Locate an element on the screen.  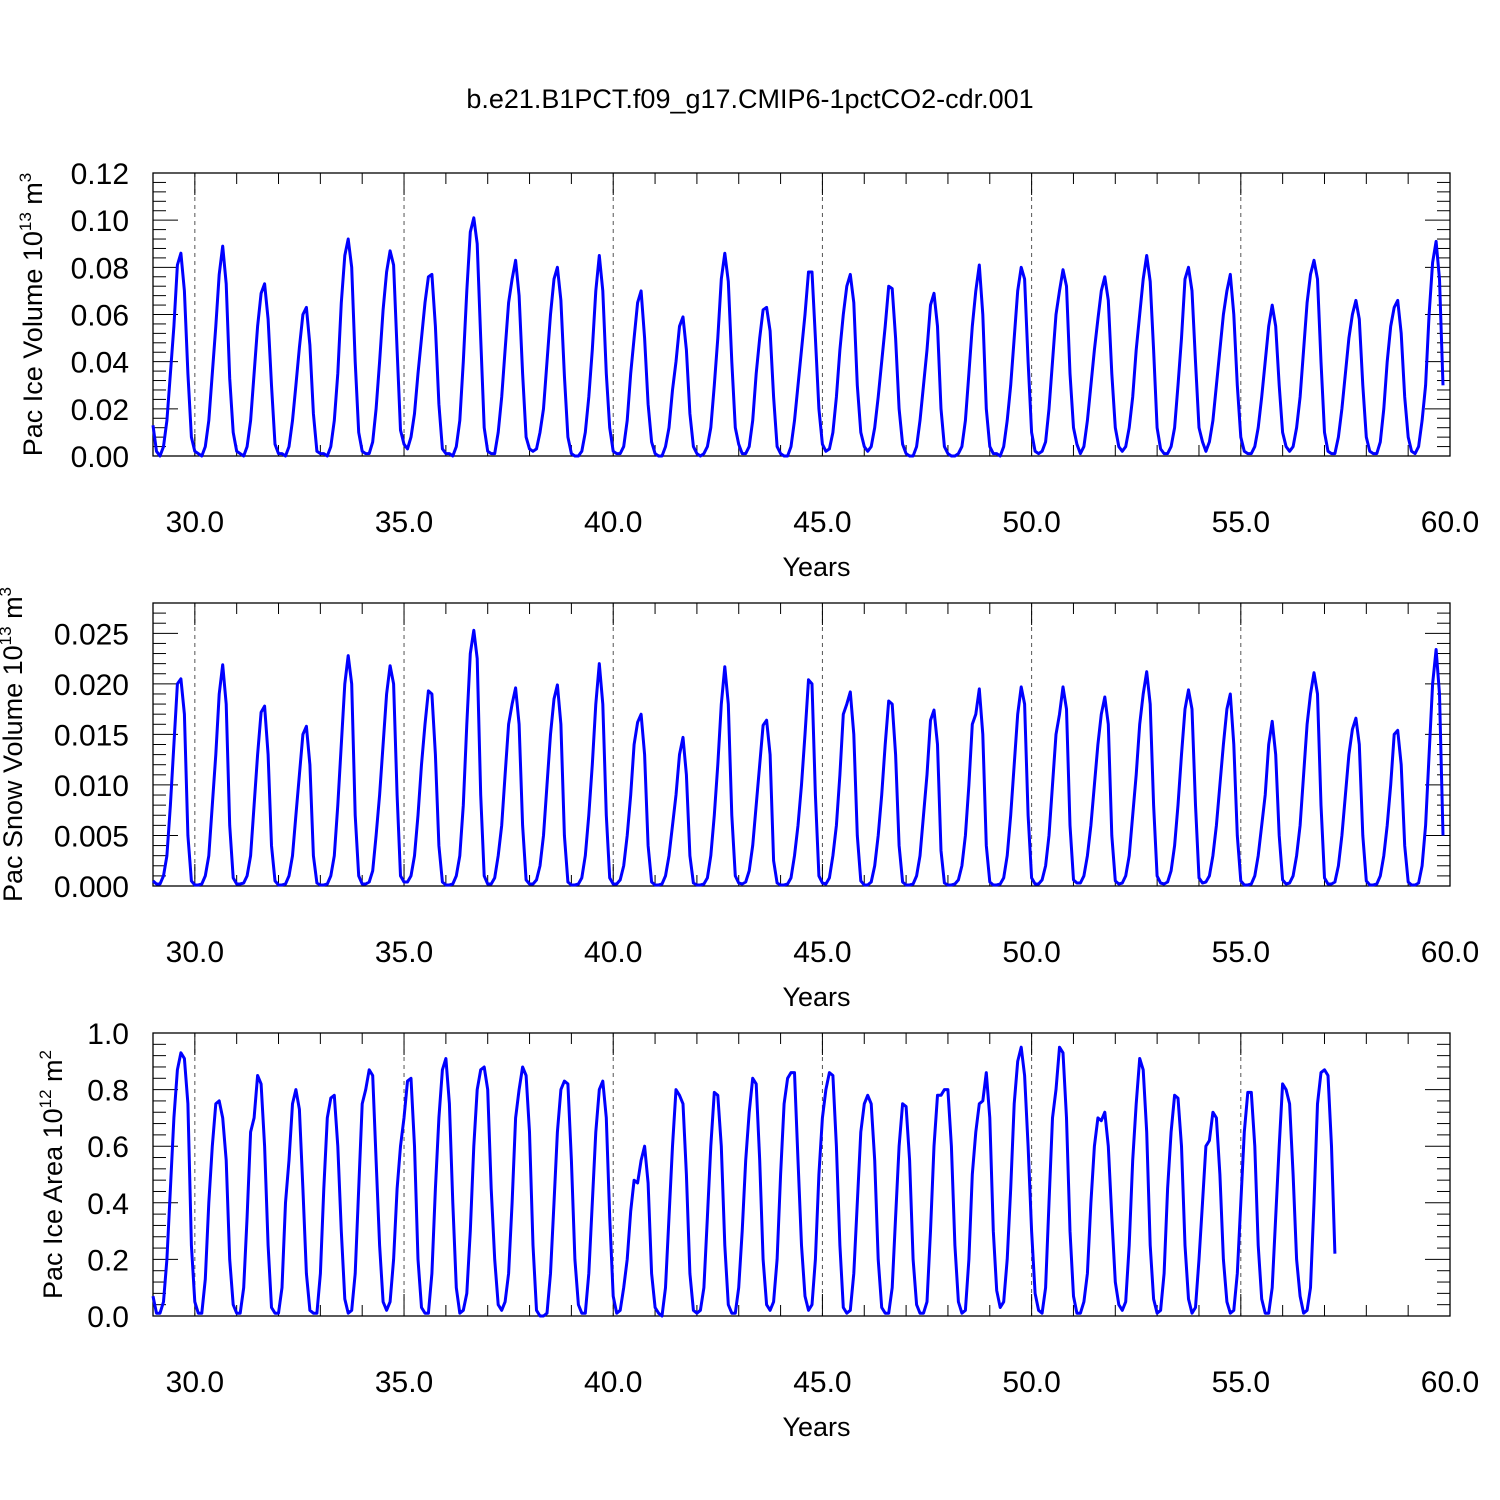
y-tick-label: 0.08 is located at coordinates (100, 268).